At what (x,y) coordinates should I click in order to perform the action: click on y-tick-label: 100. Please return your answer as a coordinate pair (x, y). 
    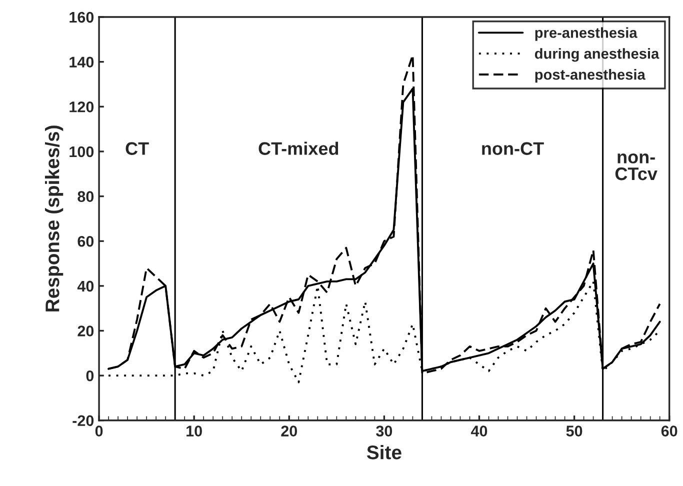
    Looking at the image, I should click on (82, 152).